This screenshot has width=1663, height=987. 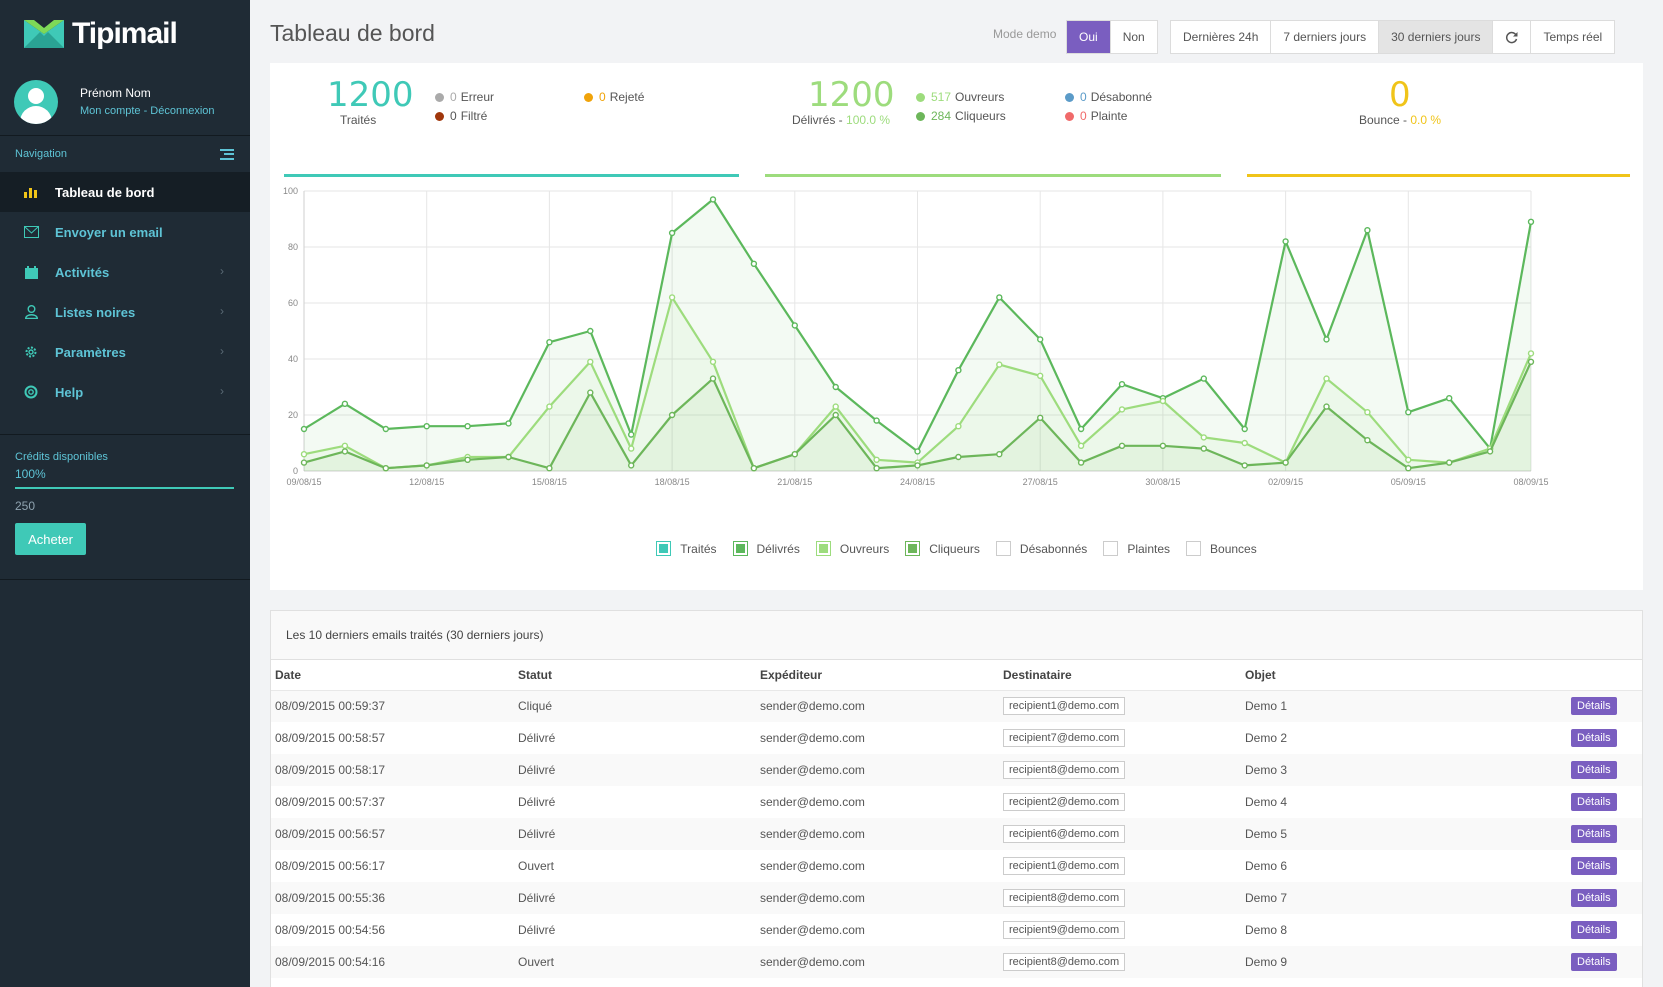 I want to click on unsubscribed-dot, so click(x=1069, y=97).